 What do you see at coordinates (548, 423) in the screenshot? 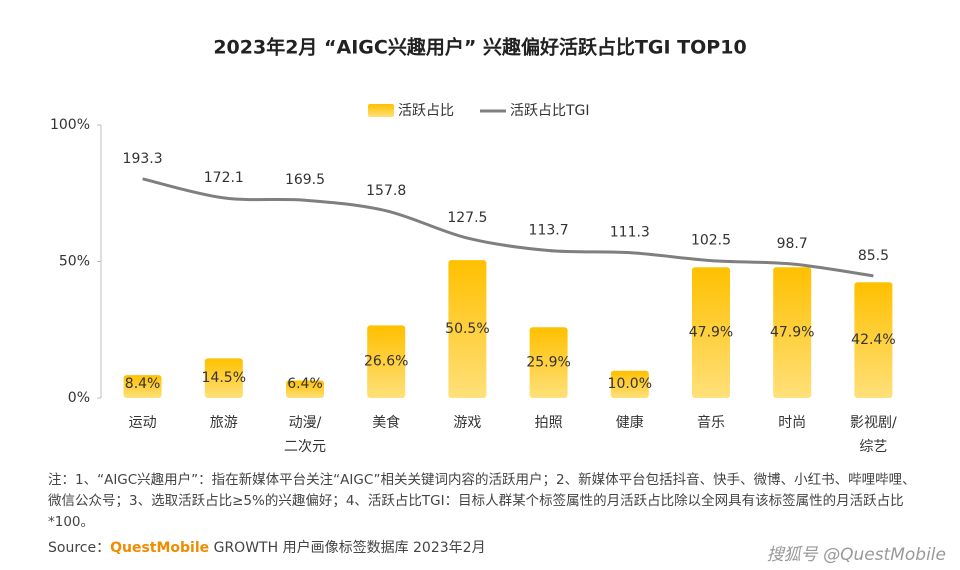
I see `x-tick-label: 拍照` at bounding box center [548, 423].